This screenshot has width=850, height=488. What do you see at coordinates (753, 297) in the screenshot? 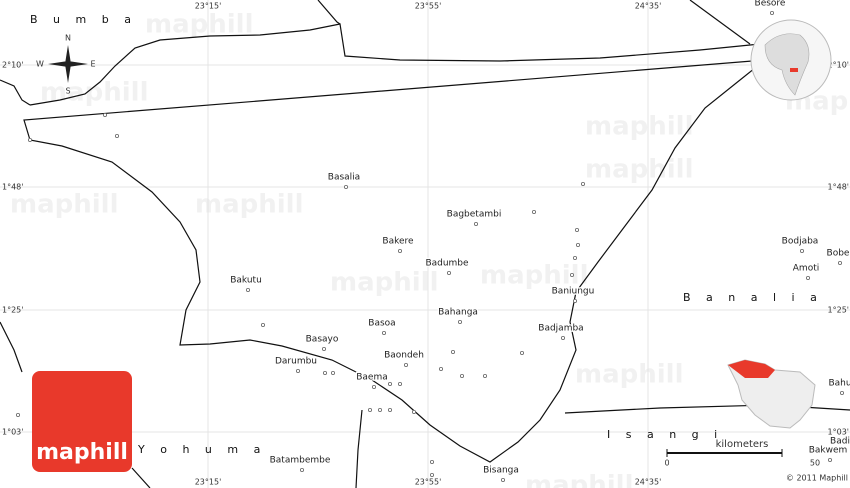
I see `region-label: B a n a l i a` at bounding box center [753, 297].